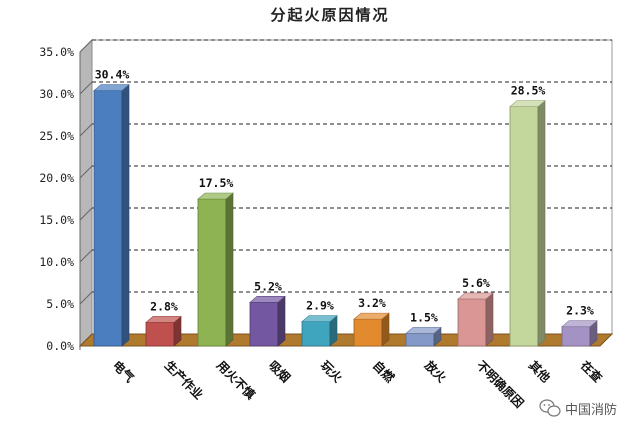  What do you see at coordinates (56, 52) in the screenshot?
I see `y-tick-label: 35.0%` at bounding box center [56, 52].